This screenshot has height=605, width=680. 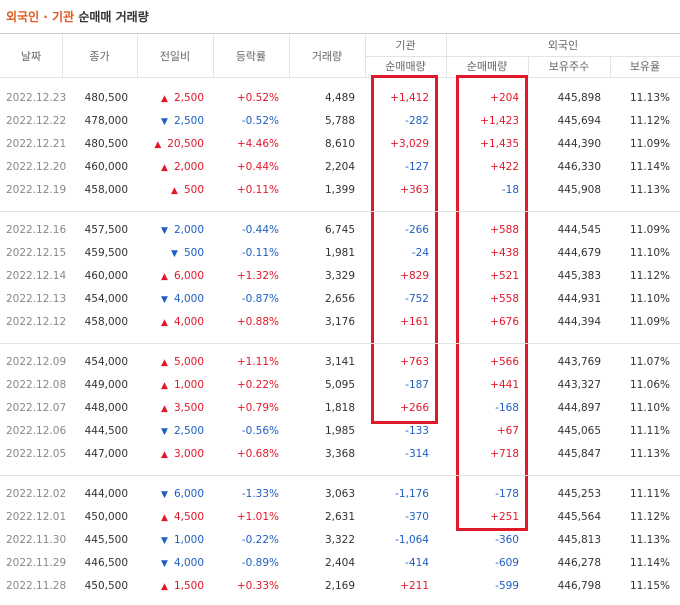 I want to click on group-header: 외국인, so click(x=563, y=45).